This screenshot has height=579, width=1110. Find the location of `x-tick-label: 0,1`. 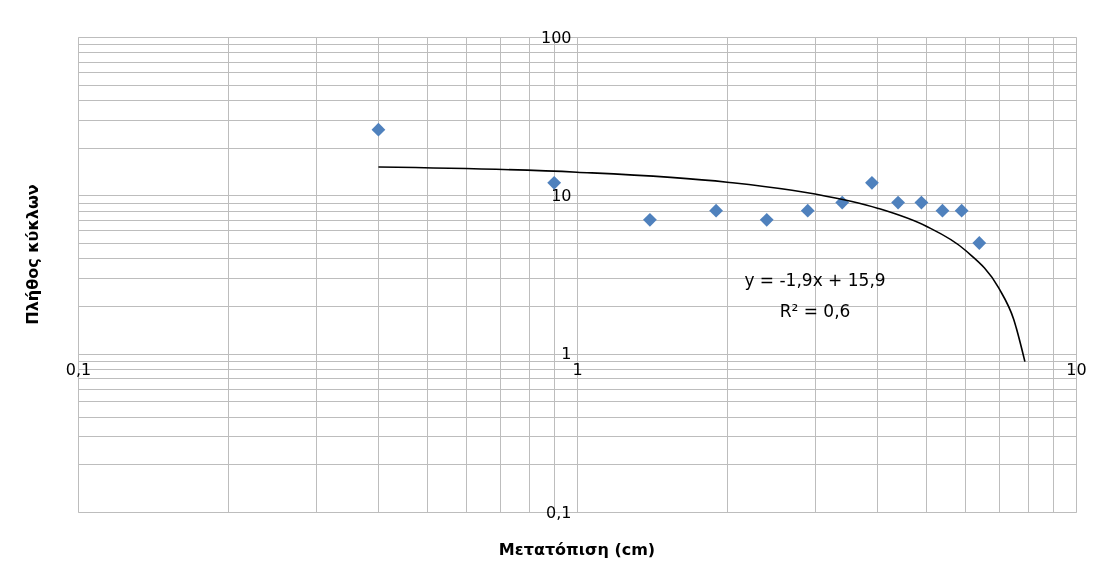

x-tick-label: 0,1 is located at coordinates (78, 370).